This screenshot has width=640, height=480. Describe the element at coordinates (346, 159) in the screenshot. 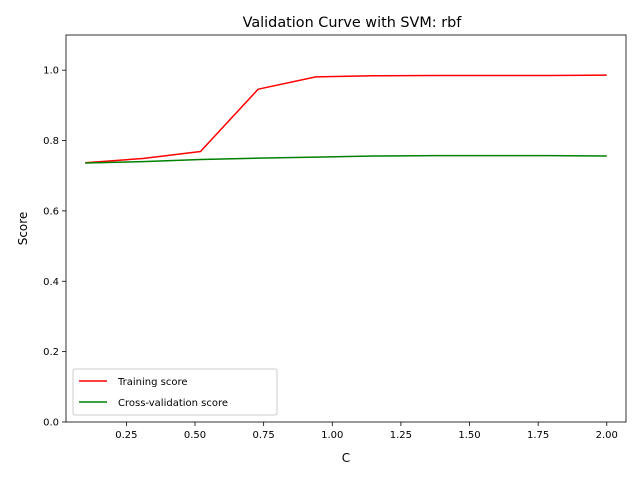

I see `series-line-cross-validation` at that location.